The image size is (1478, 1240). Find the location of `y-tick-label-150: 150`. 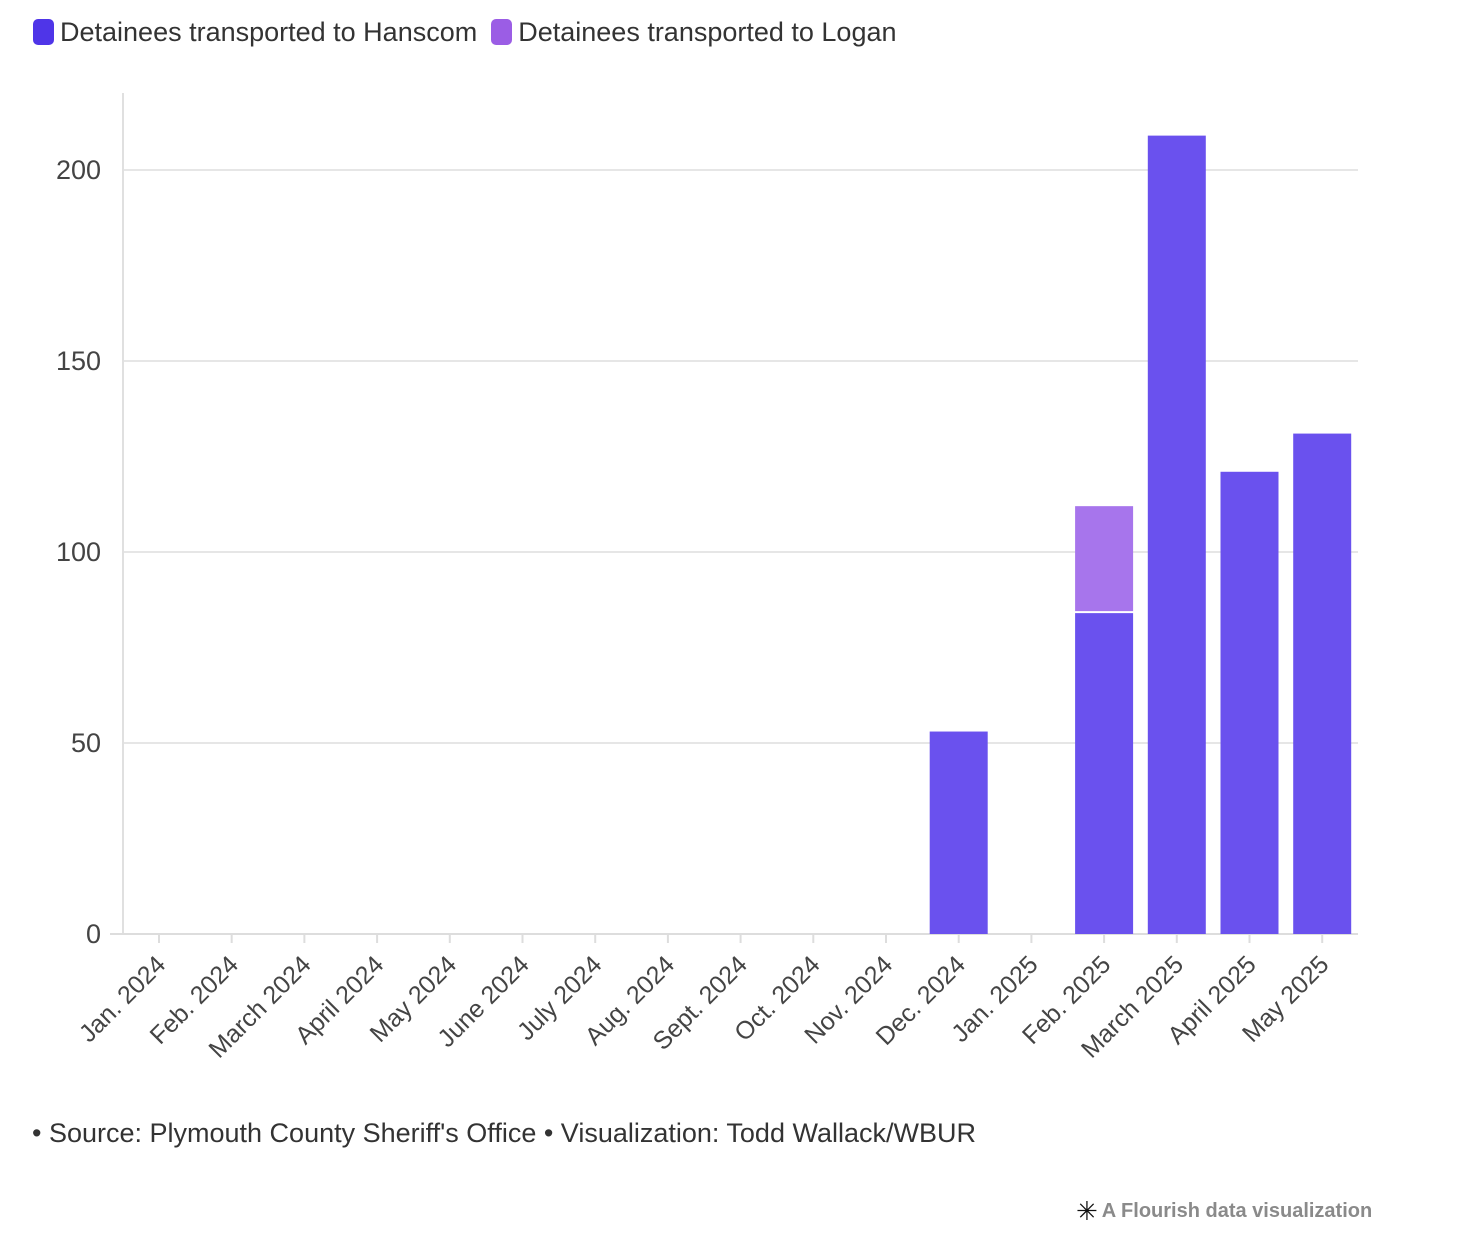

y-tick-label-150: 150 is located at coordinates (78, 361).